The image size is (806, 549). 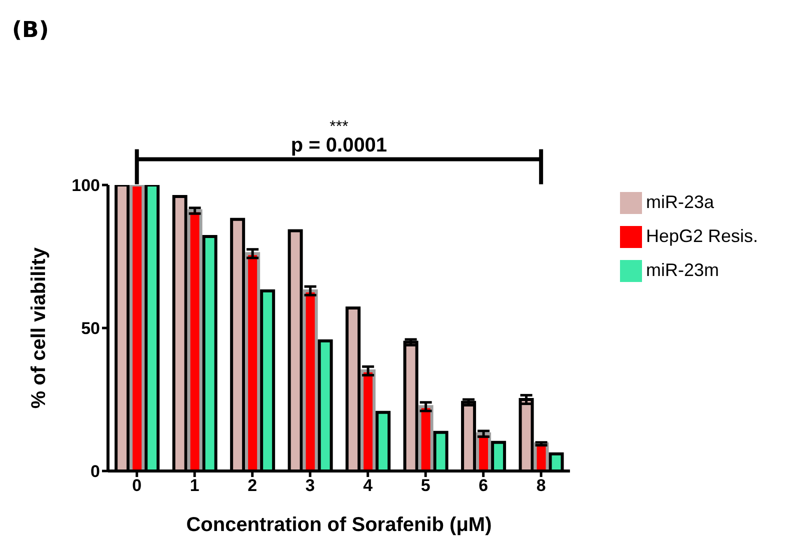 I want to click on x-tick-label: 3, so click(x=310, y=486).